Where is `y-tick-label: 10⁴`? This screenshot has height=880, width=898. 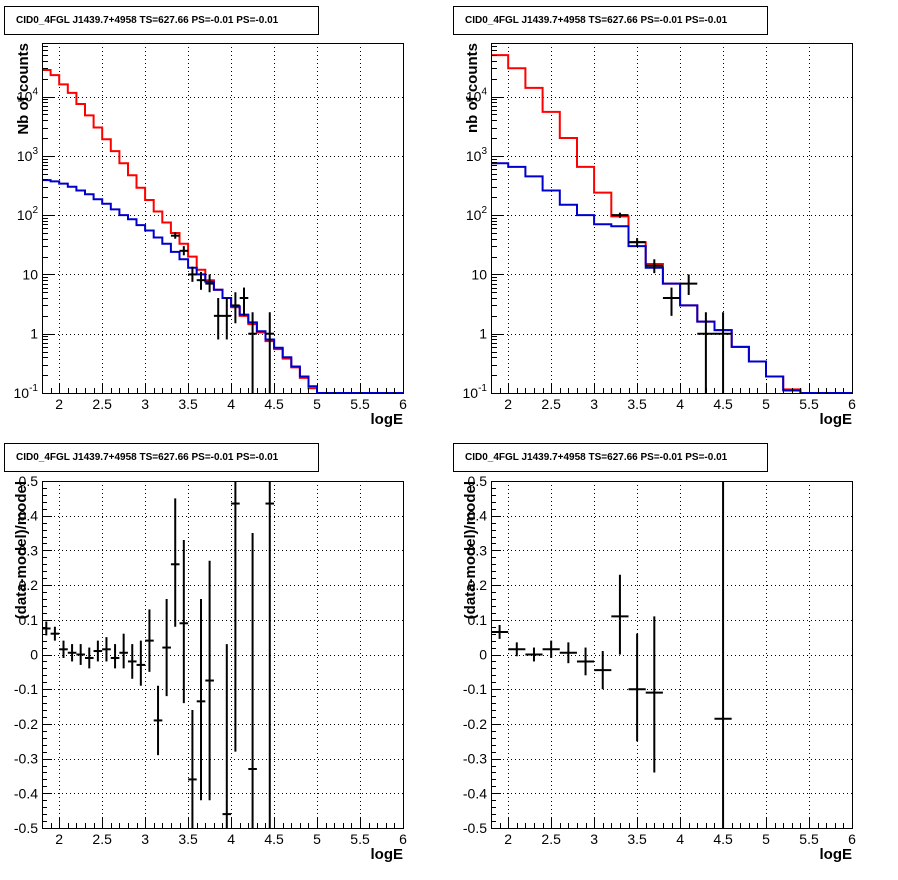
y-tick-label: 10⁴ is located at coordinates (477, 96).